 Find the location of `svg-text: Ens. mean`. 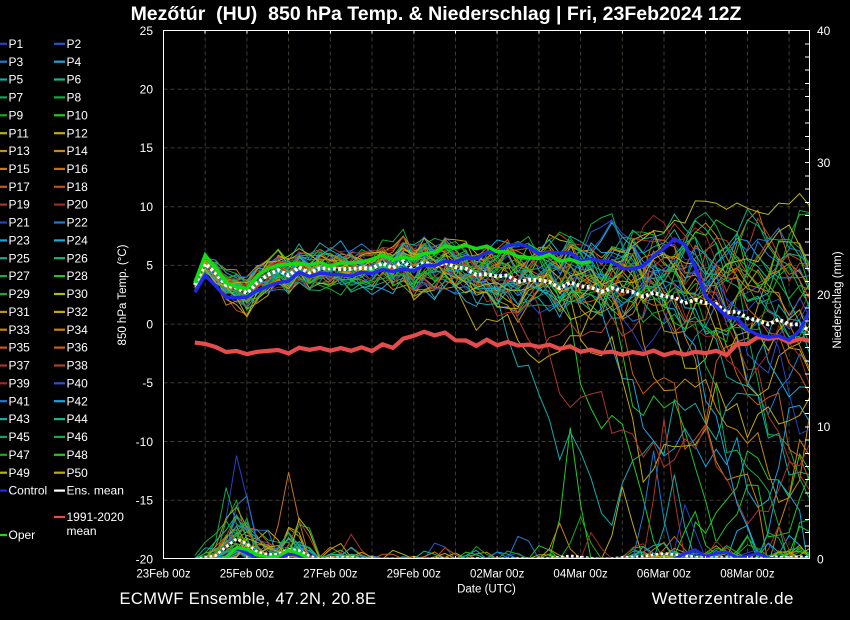

svg-text: Ens. mean is located at coordinates (95, 491).